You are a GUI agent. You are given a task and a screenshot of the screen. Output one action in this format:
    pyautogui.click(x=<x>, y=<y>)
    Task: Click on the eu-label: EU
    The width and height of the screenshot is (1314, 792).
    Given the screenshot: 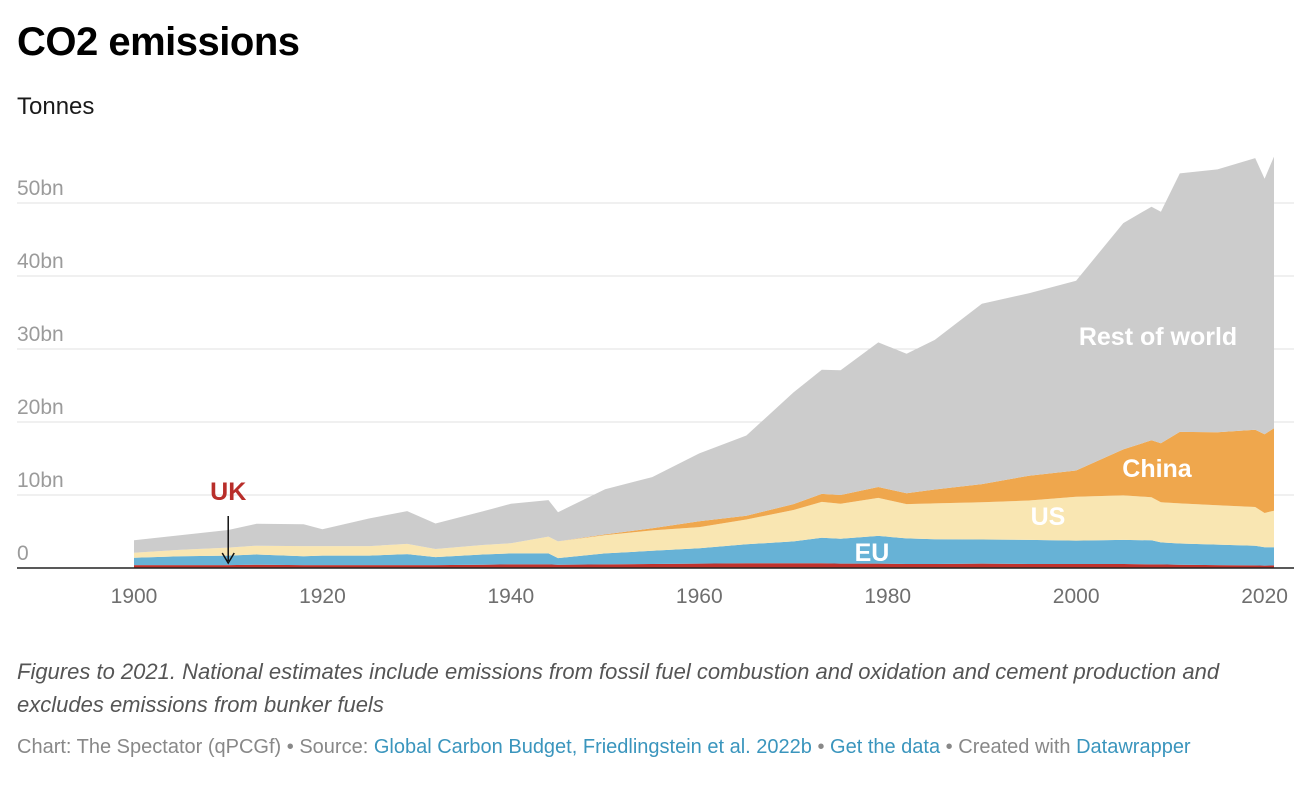 What is the action you would take?
    pyautogui.click(x=872, y=553)
    